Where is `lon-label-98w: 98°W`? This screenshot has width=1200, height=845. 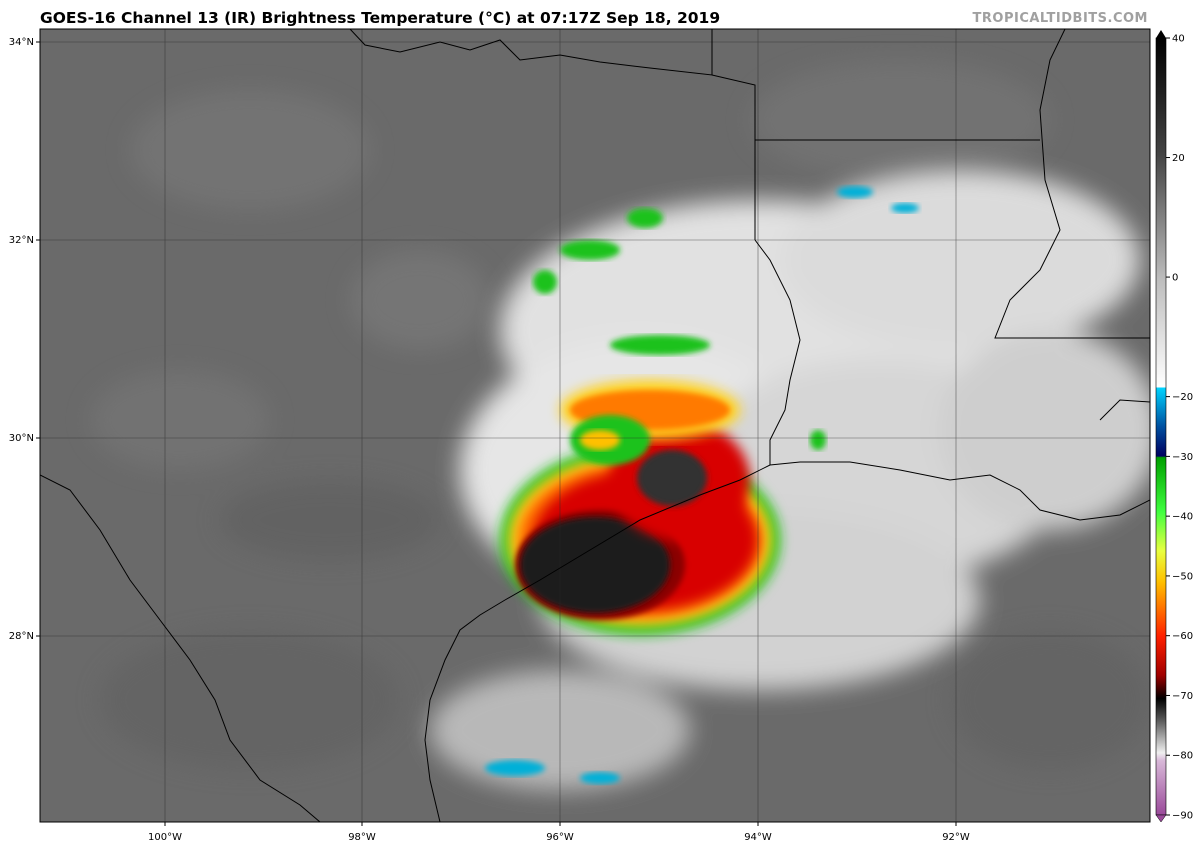
lon-label-98w: 98°W is located at coordinates (362, 837).